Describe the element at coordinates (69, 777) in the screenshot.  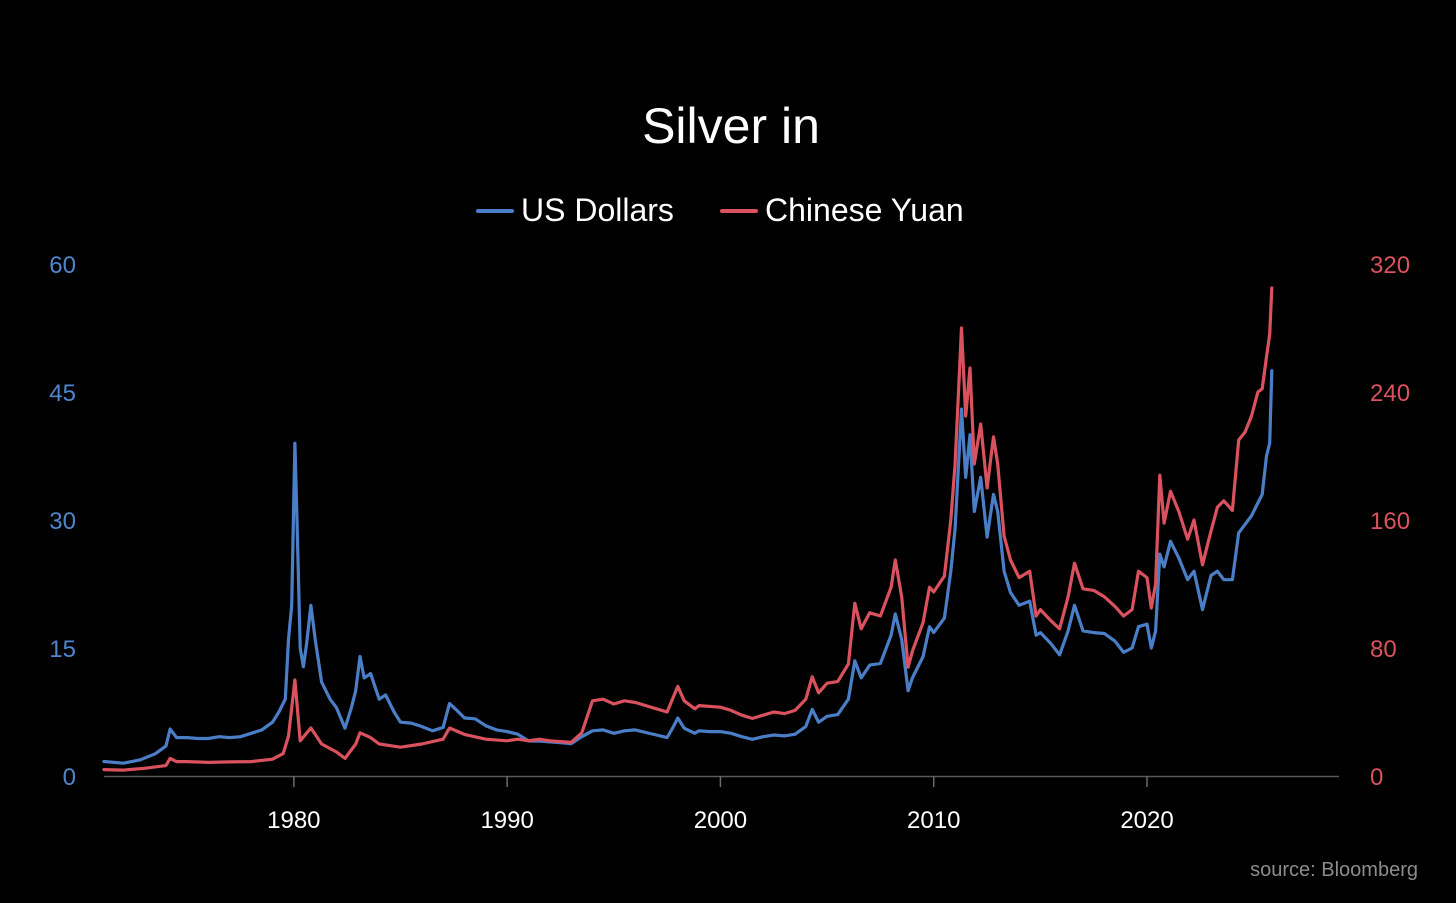
I see `y-left-tick-label: 0` at that location.